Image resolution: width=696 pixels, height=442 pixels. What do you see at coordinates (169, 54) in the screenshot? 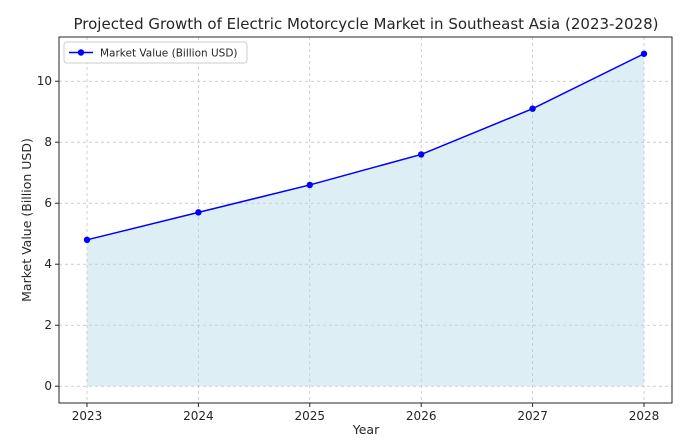
I see `legend-label: Market Value (Billion USD)` at bounding box center [169, 54].